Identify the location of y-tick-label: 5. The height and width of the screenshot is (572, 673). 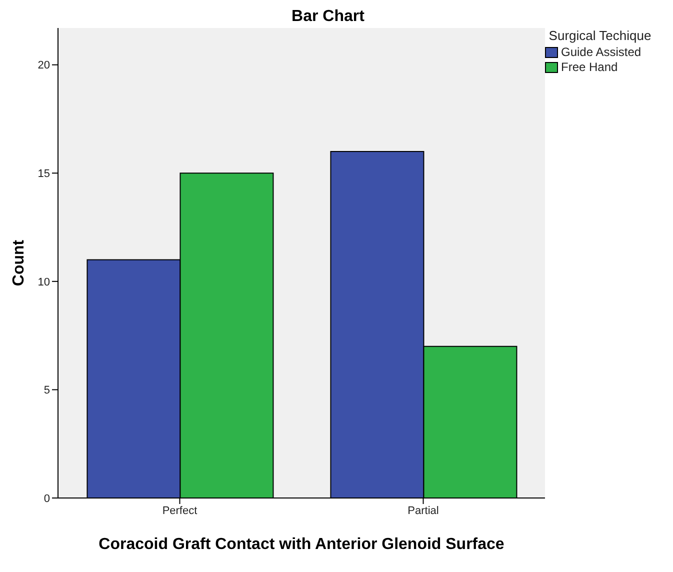
(47, 390).